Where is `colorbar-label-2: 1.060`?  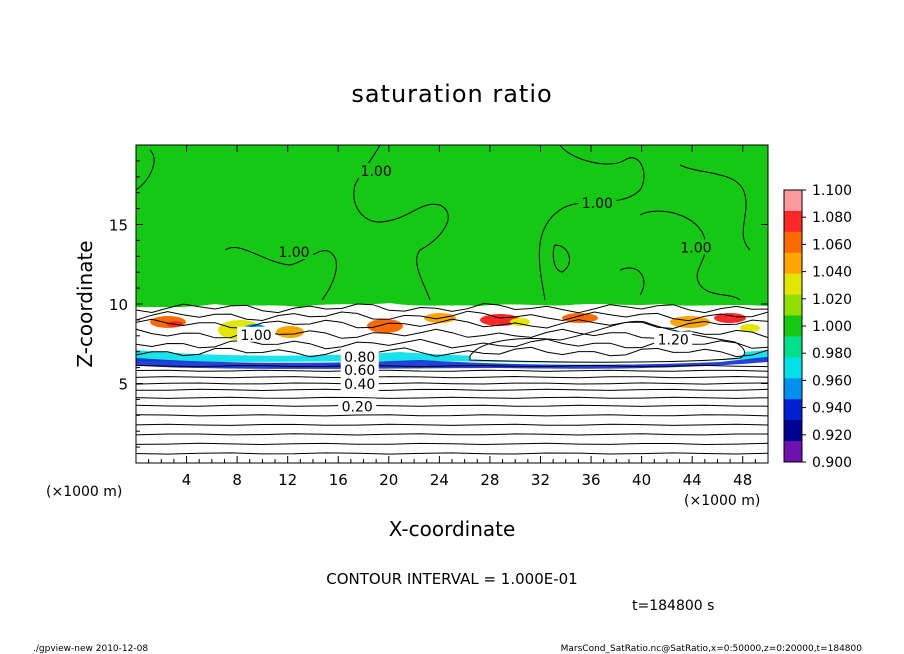
colorbar-label-2: 1.060 is located at coordinates (832, 245).